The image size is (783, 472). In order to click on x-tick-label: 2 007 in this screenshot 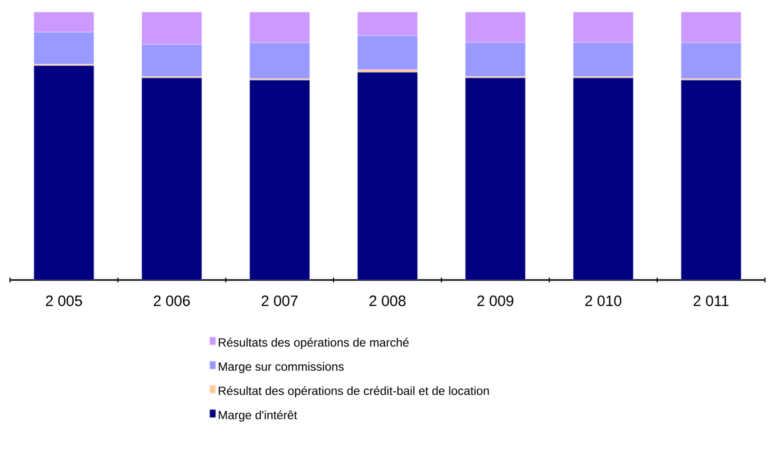, I will do `click(280, 301)`.